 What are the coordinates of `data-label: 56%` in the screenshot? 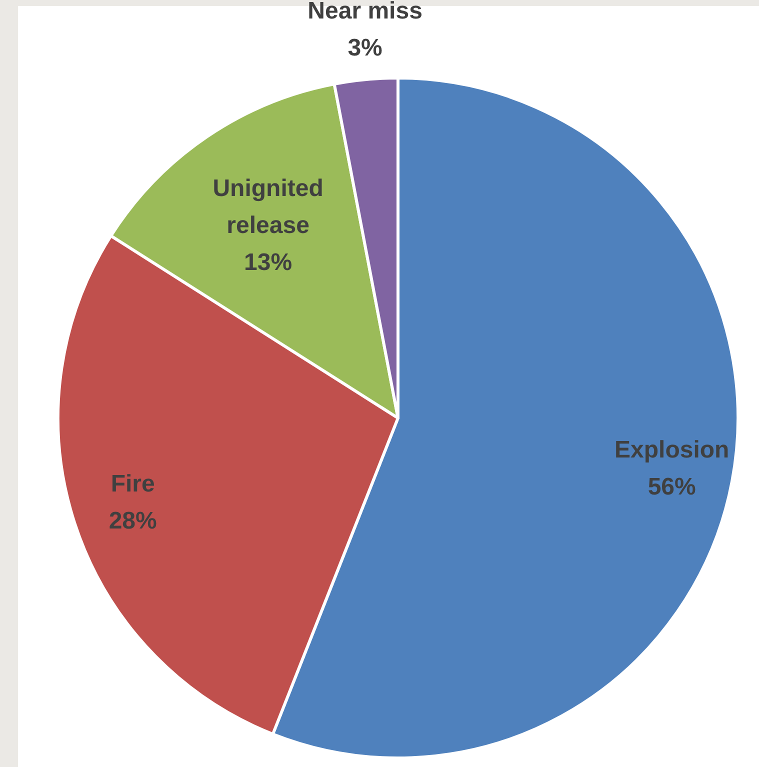 It's located at (672, 488).